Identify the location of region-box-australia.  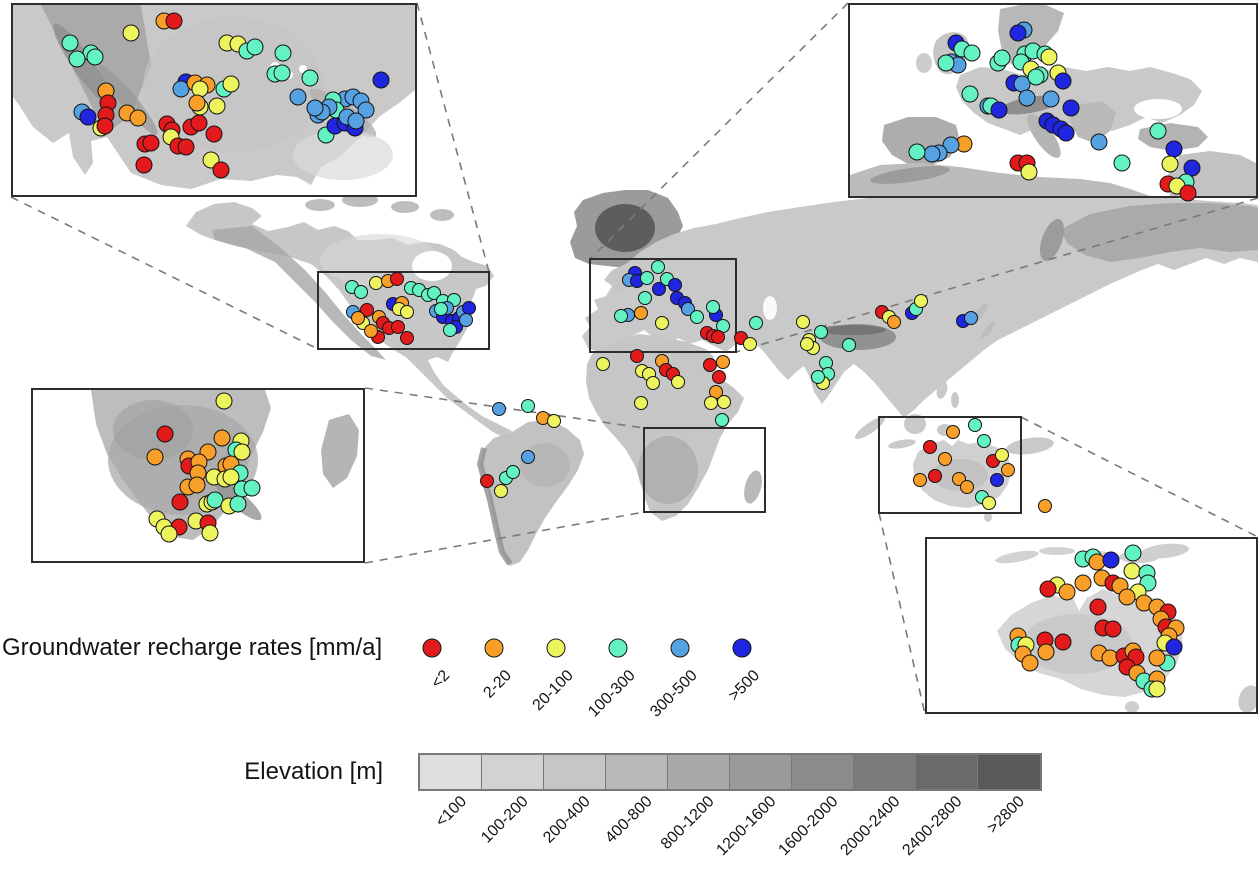
(950, 465).